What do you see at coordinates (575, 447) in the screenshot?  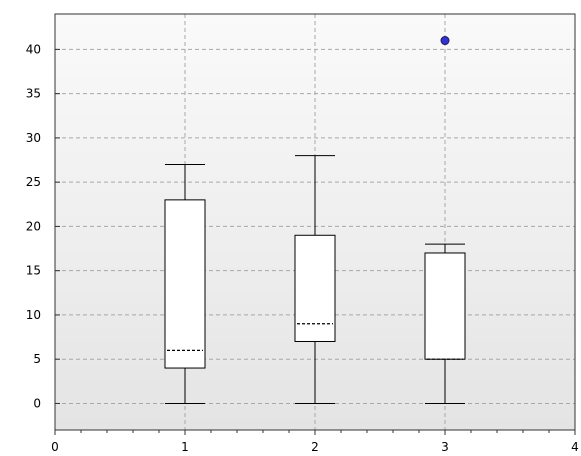 I see `x-tick-label: 4` at bounding box center [575, 447].